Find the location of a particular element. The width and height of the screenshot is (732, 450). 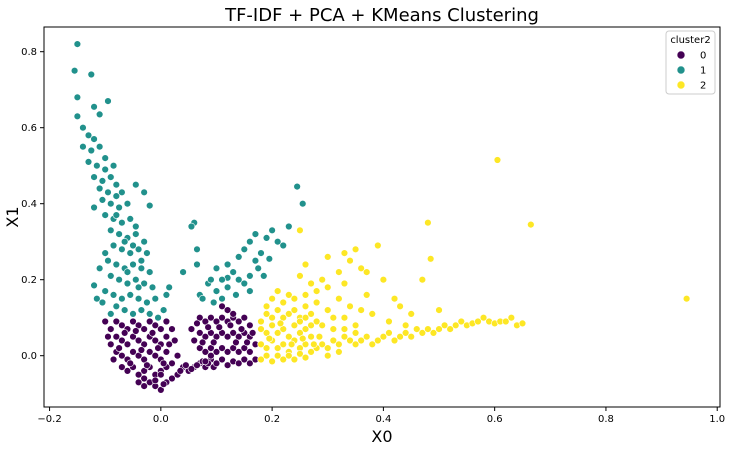

legend-label: 1 is located at coordinates (703, 71).